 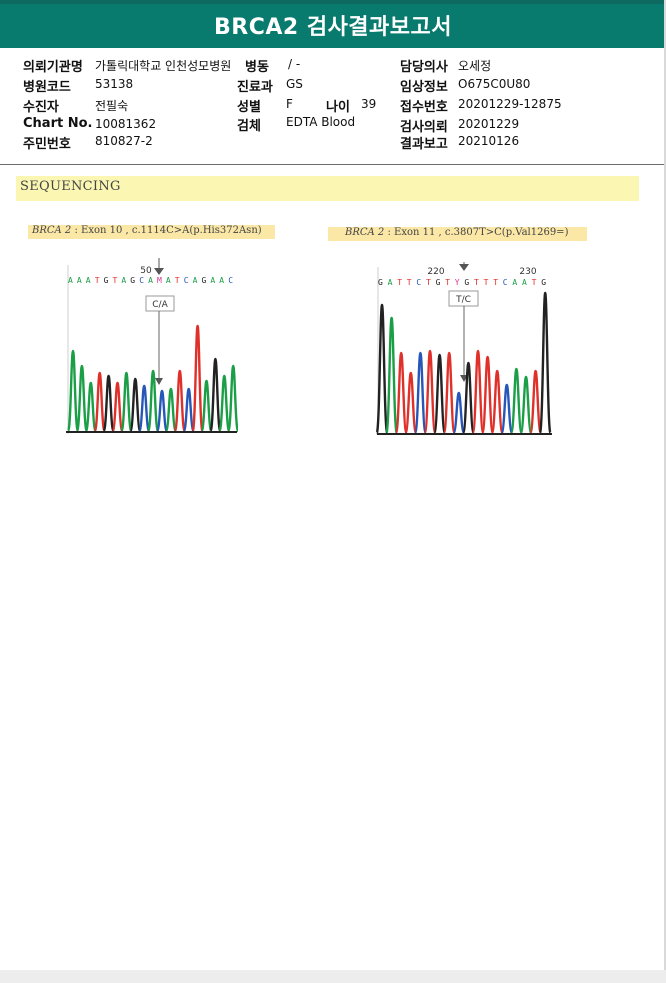 What do you see at coordinates (457, 282) in the screenshot?
I see `sequence-base: Y` at bounding box center [457, 282].